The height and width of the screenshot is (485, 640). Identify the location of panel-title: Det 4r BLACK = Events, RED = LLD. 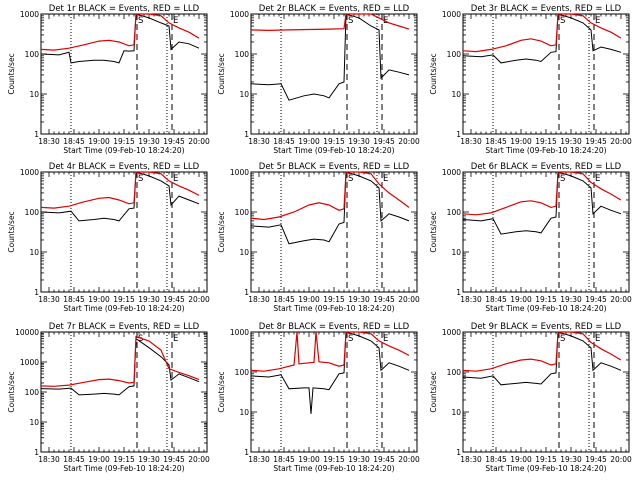
(124, 167).